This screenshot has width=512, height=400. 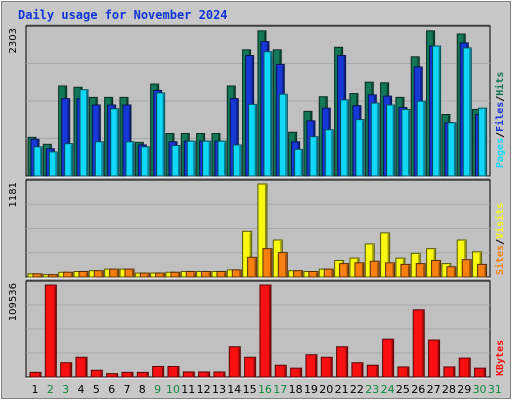 I want to click on day-label-1: 1, so click(x=35, y=389).